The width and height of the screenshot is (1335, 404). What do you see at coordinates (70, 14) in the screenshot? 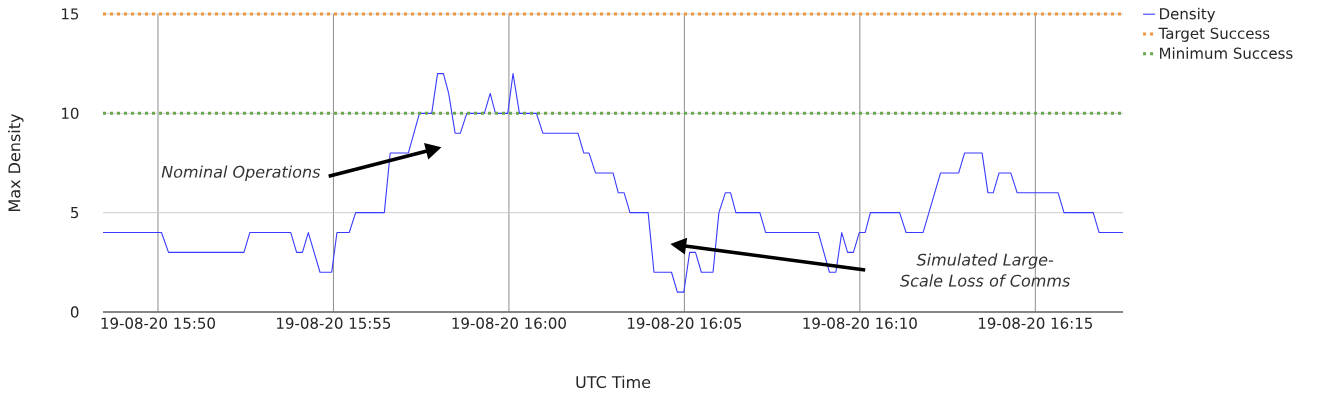
I see `y-tick-label: 15` at bounding box center [70, 14].